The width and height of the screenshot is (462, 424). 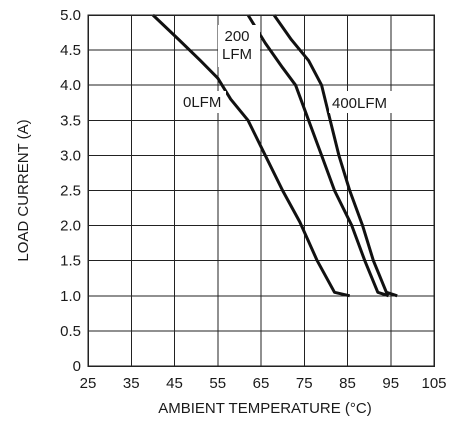 What do you see at coordinates (23, 190) in the screenshot?
I see `y-axis-title: LOAD CURRENT (A)` at bounding box center [23, 190].